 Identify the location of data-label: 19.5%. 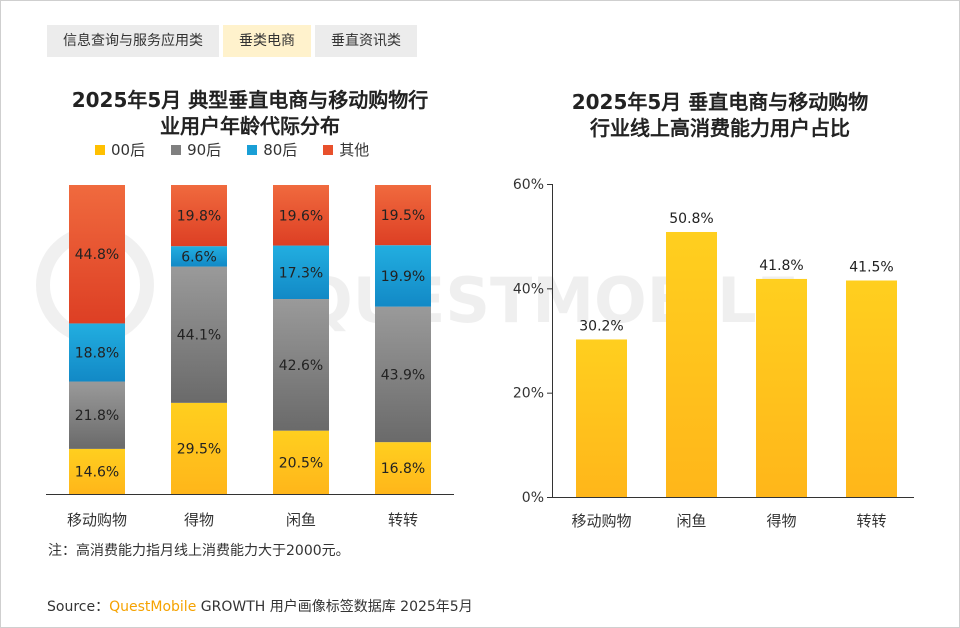
(403, 216).